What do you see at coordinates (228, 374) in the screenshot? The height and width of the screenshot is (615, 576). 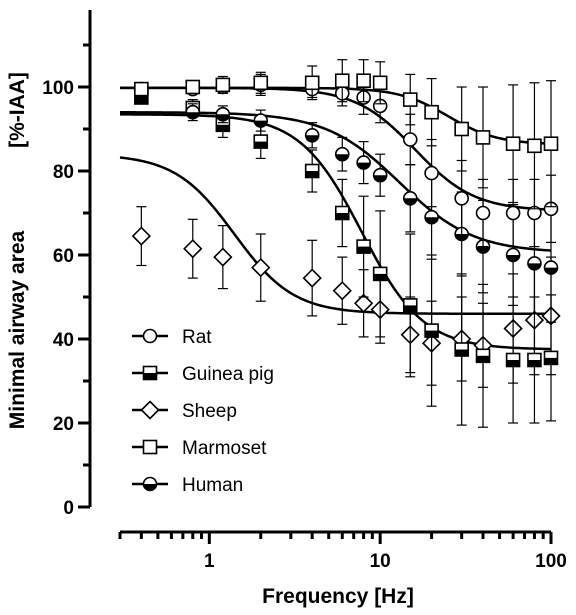 I see `legend-label: Guinea pig` at bounding box center [228, 374].